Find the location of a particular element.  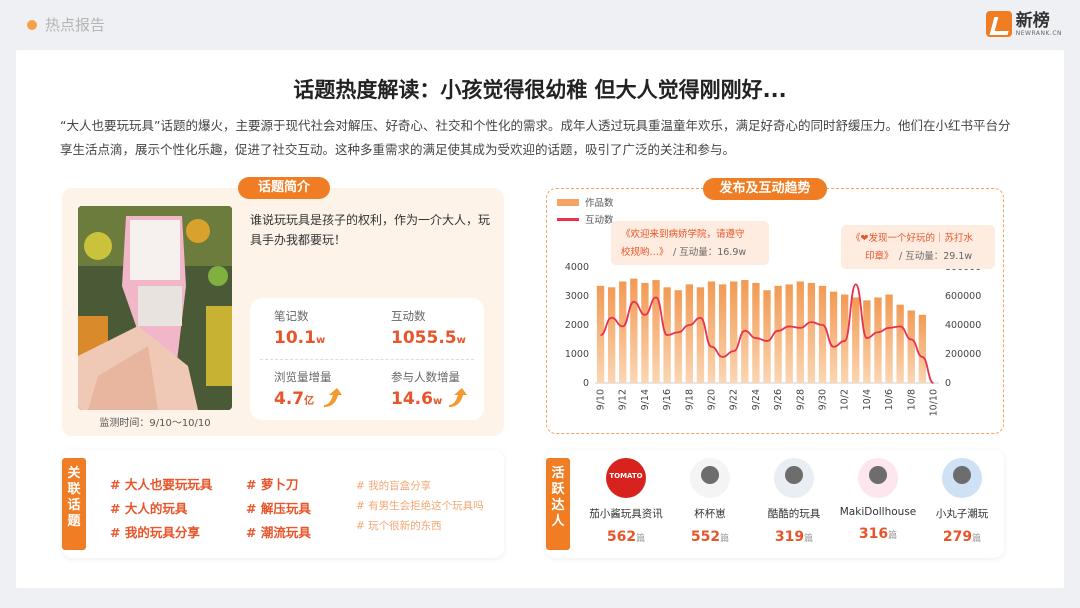

svg-text: / 互动量：29.1w is located at coordinates (935, 256).